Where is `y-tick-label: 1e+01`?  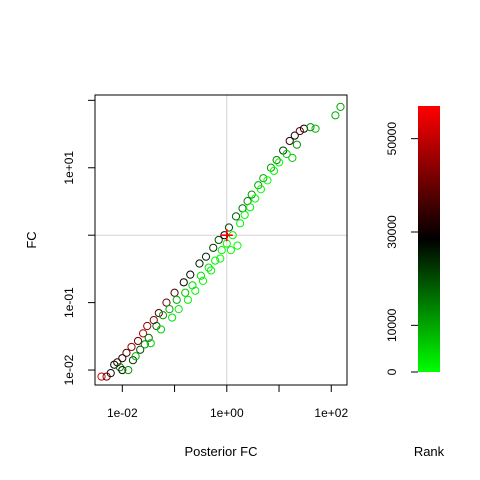
y-tick-label: 1e+01 is located at coordinates (69, 168).